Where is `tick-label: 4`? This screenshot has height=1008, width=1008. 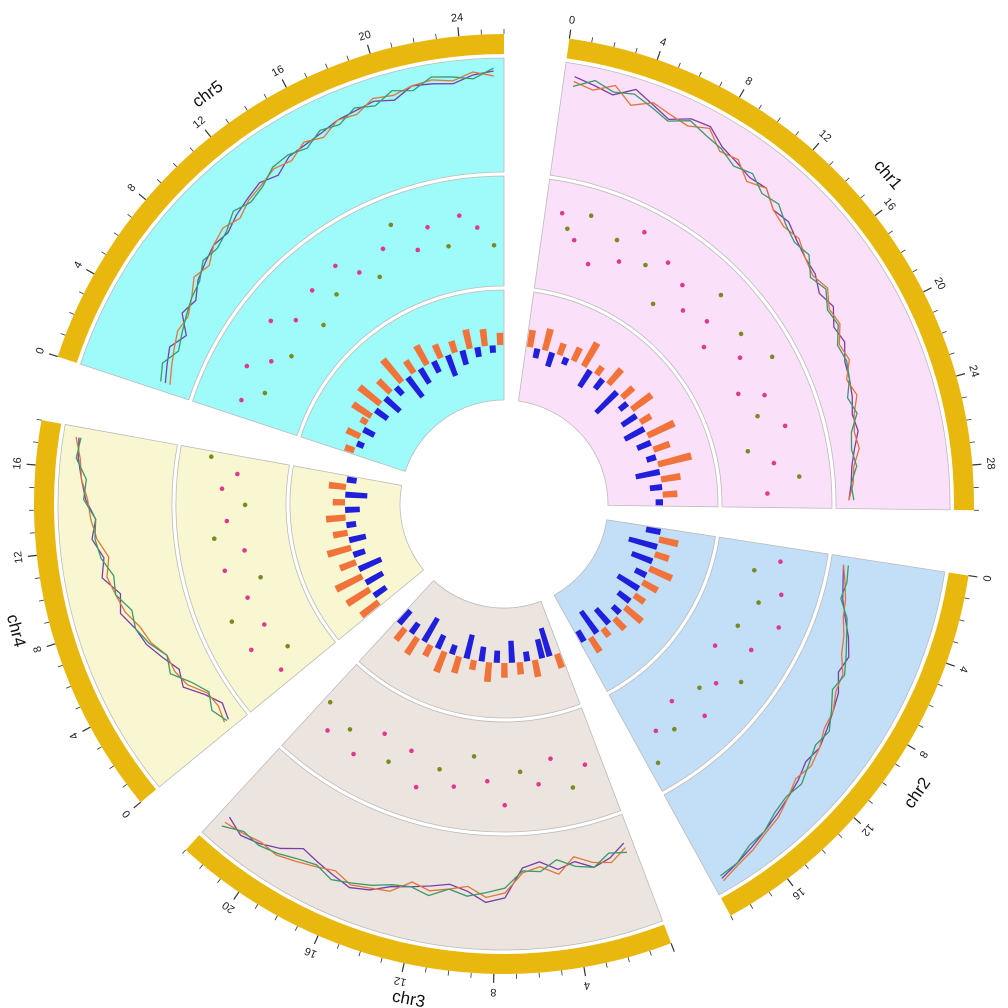 tick-label: 4 is located at coordinates (78, 264).